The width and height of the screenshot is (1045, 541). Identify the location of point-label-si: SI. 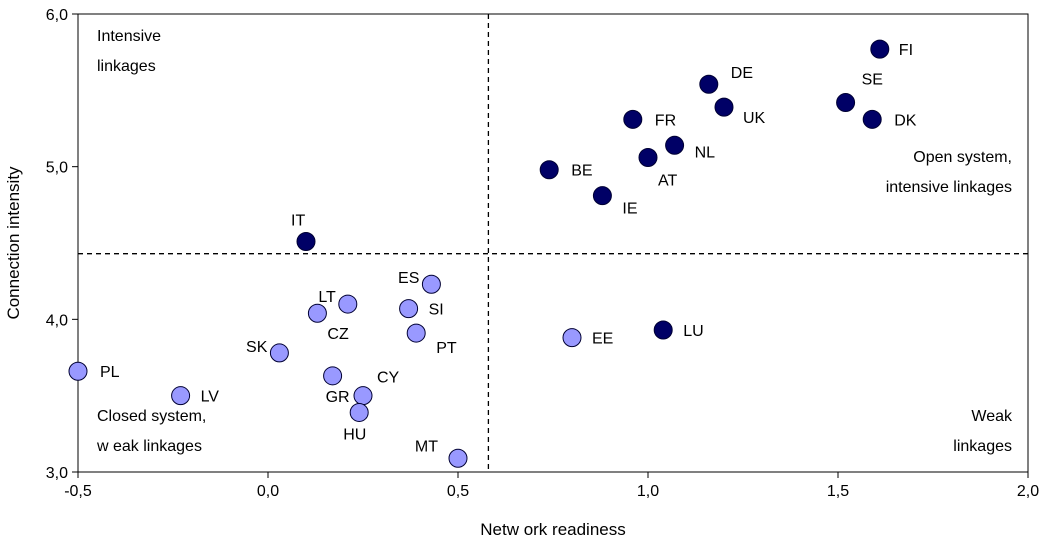
(436, 310).